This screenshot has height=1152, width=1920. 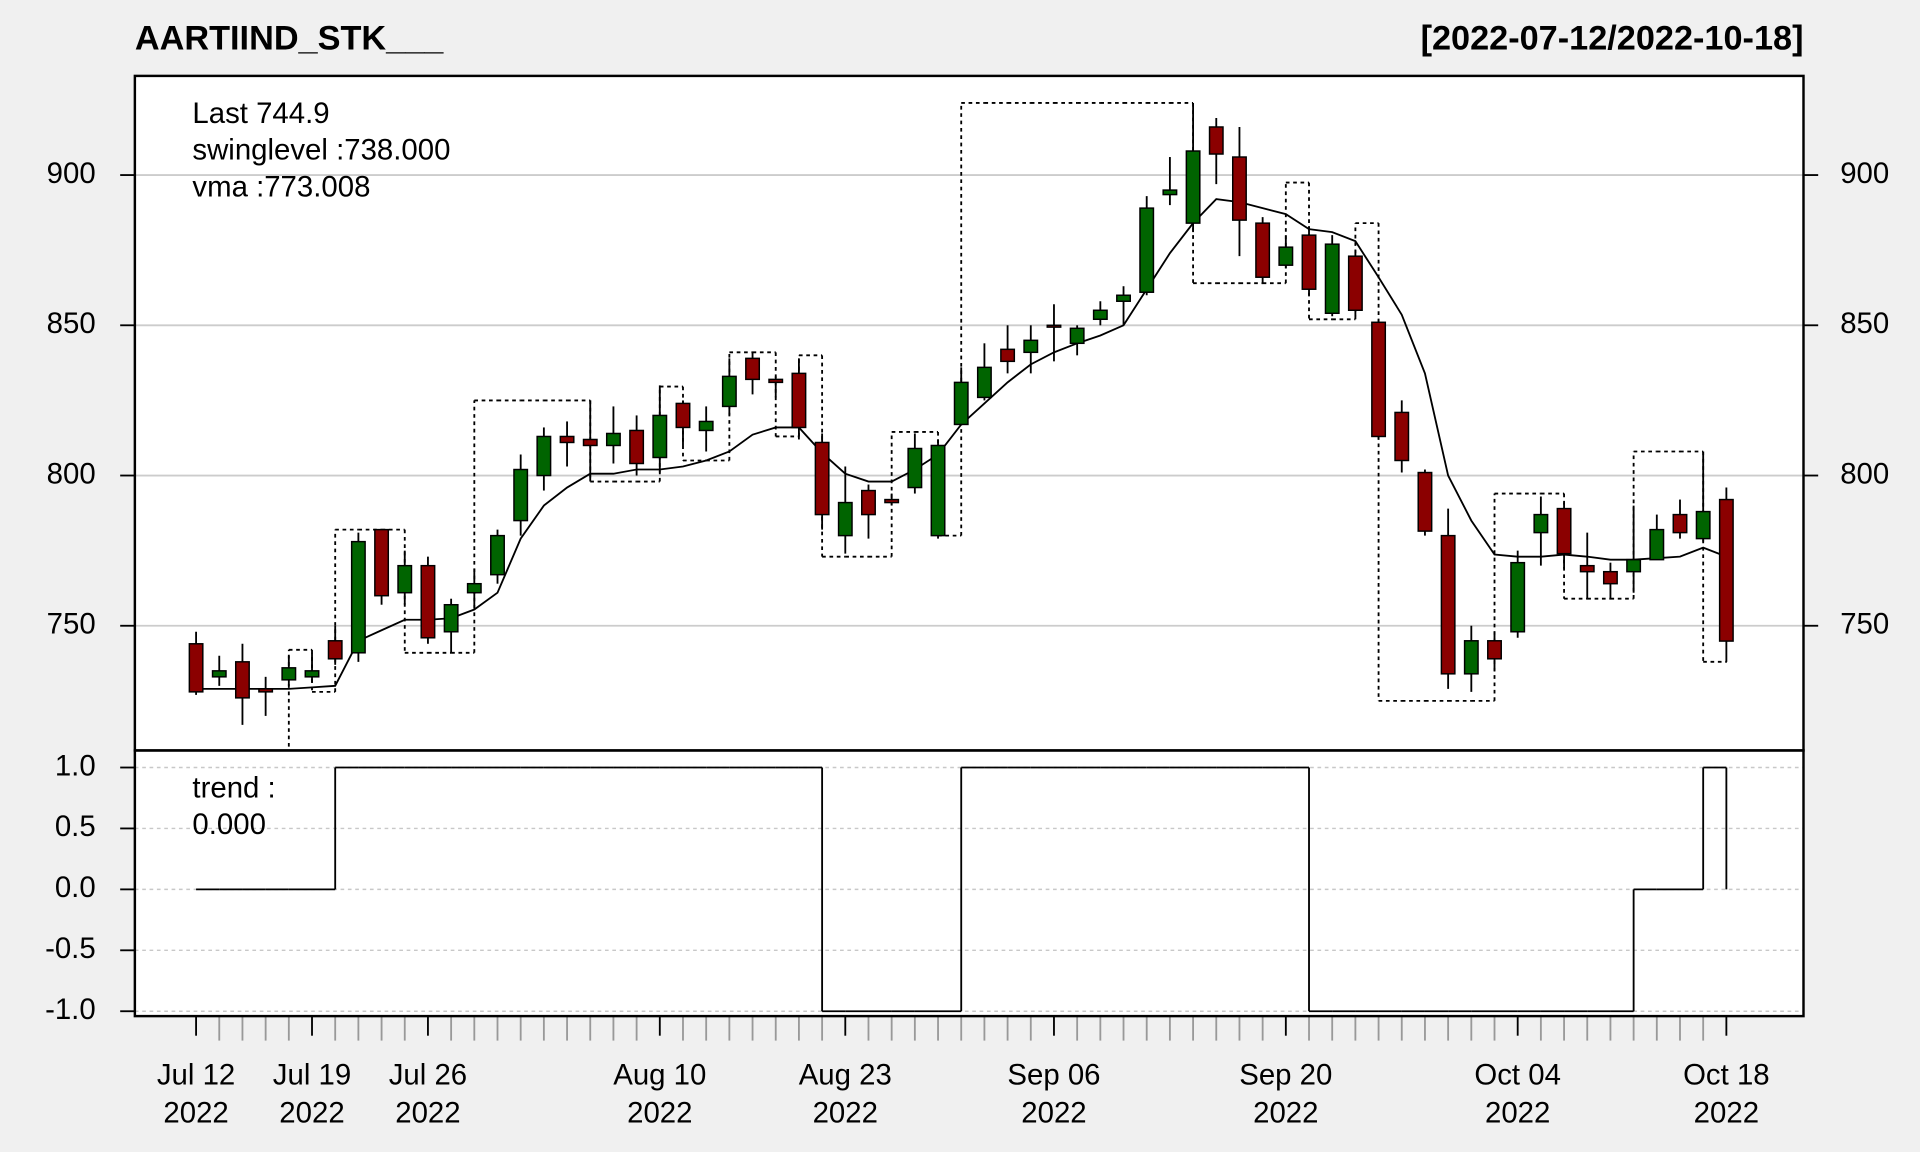 I want to click on x-tick-label-box: Jul 19 2022, so click(x=312, y=1094).